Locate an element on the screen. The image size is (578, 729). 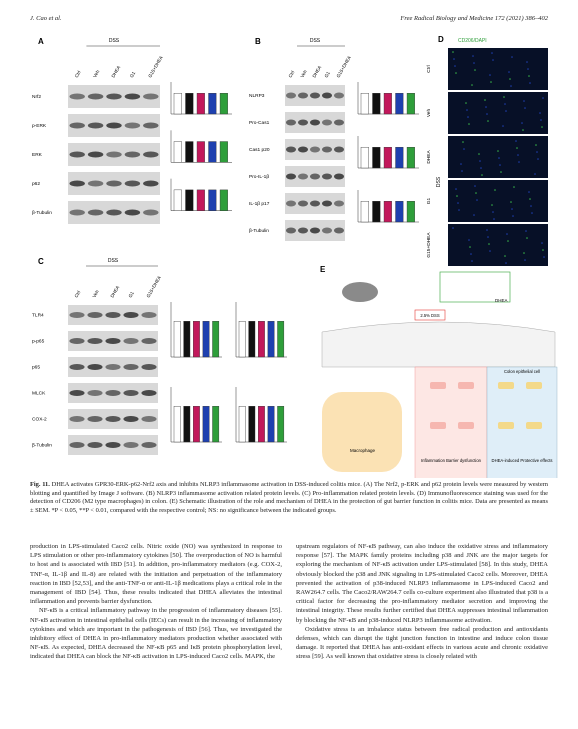
band-label: β-Tubulin is located at coordinates (42, 445).